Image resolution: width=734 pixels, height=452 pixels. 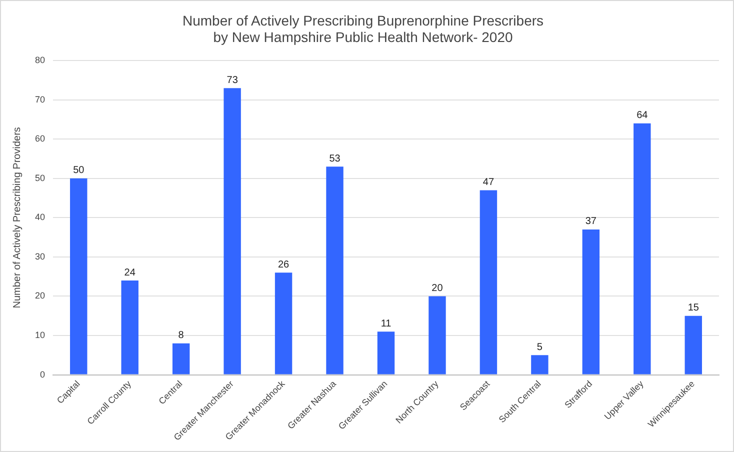 What do you see at coordinates (591, 222) in the screenshot?
I see `data-label: 37` at bounding box center [591, 222].